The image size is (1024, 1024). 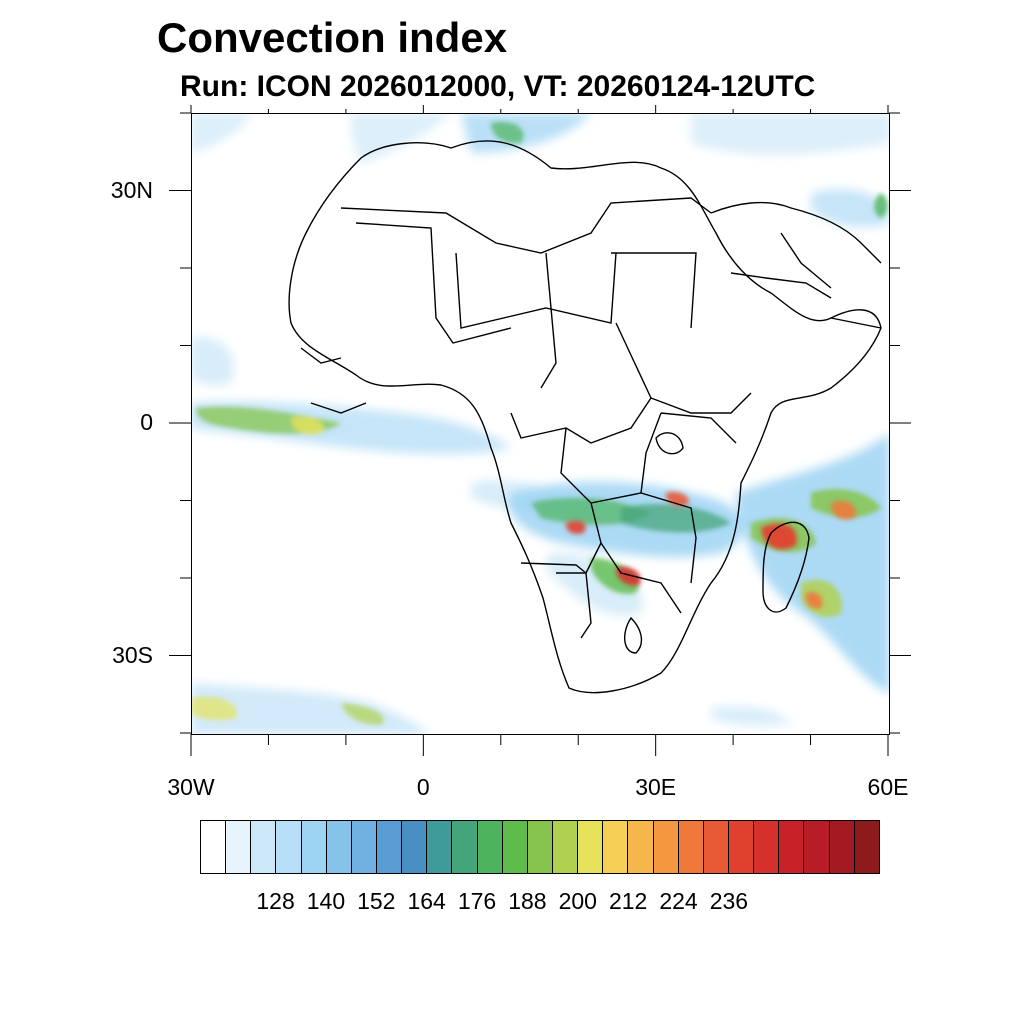 I want to click on colorbar-tick-label: 128, so click(x=275, y=901).